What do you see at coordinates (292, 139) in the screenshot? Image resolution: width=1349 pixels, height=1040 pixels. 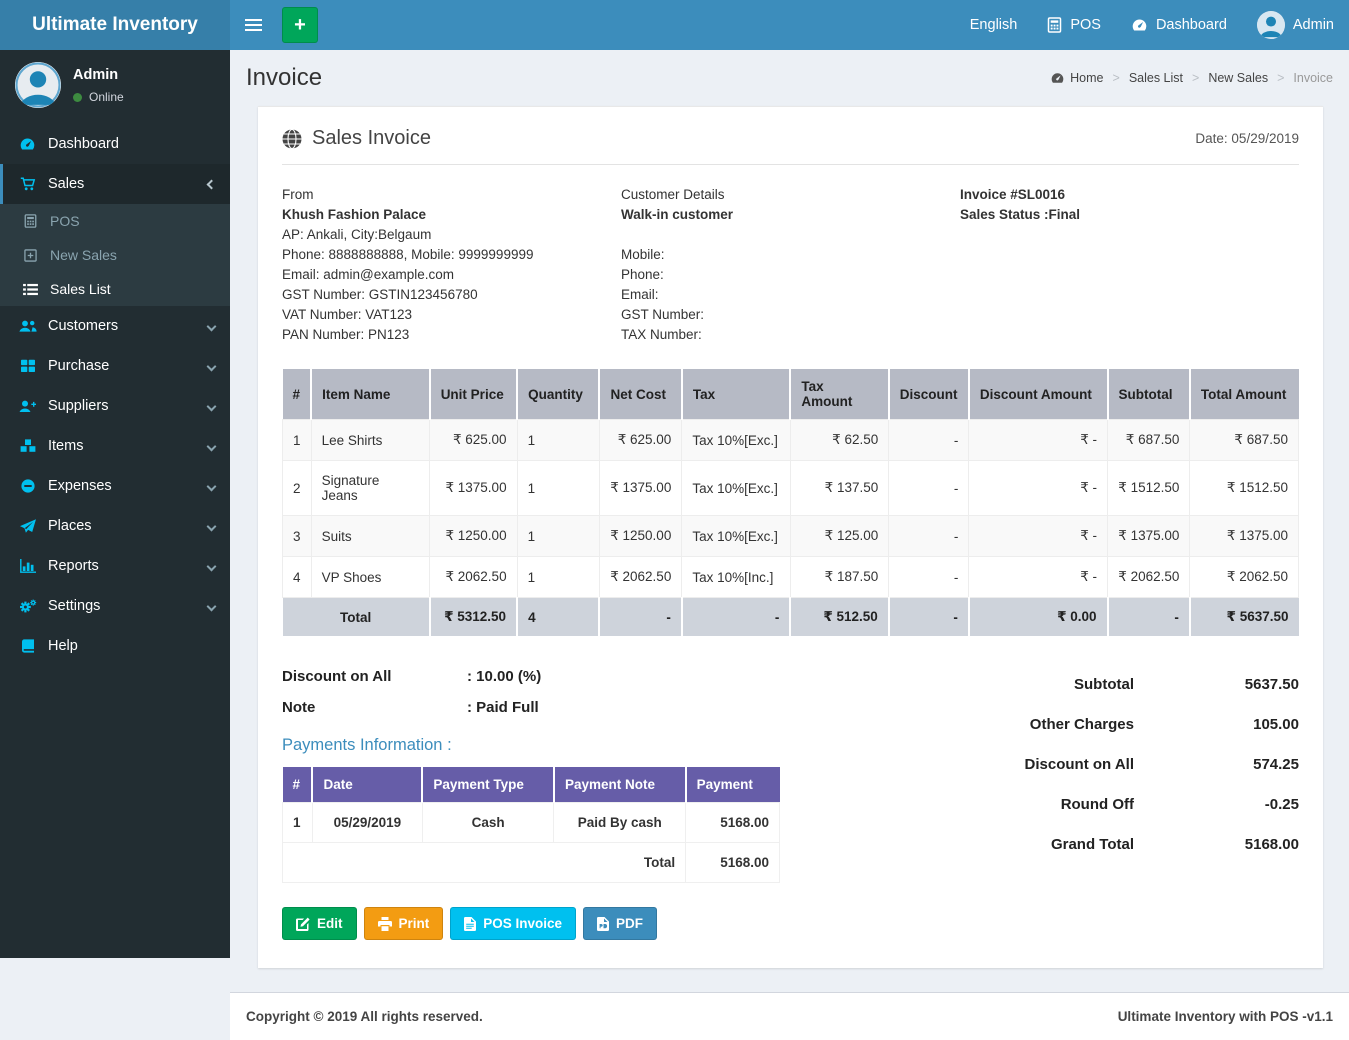 I see `globe-icon` at bounding box center [292, 139].